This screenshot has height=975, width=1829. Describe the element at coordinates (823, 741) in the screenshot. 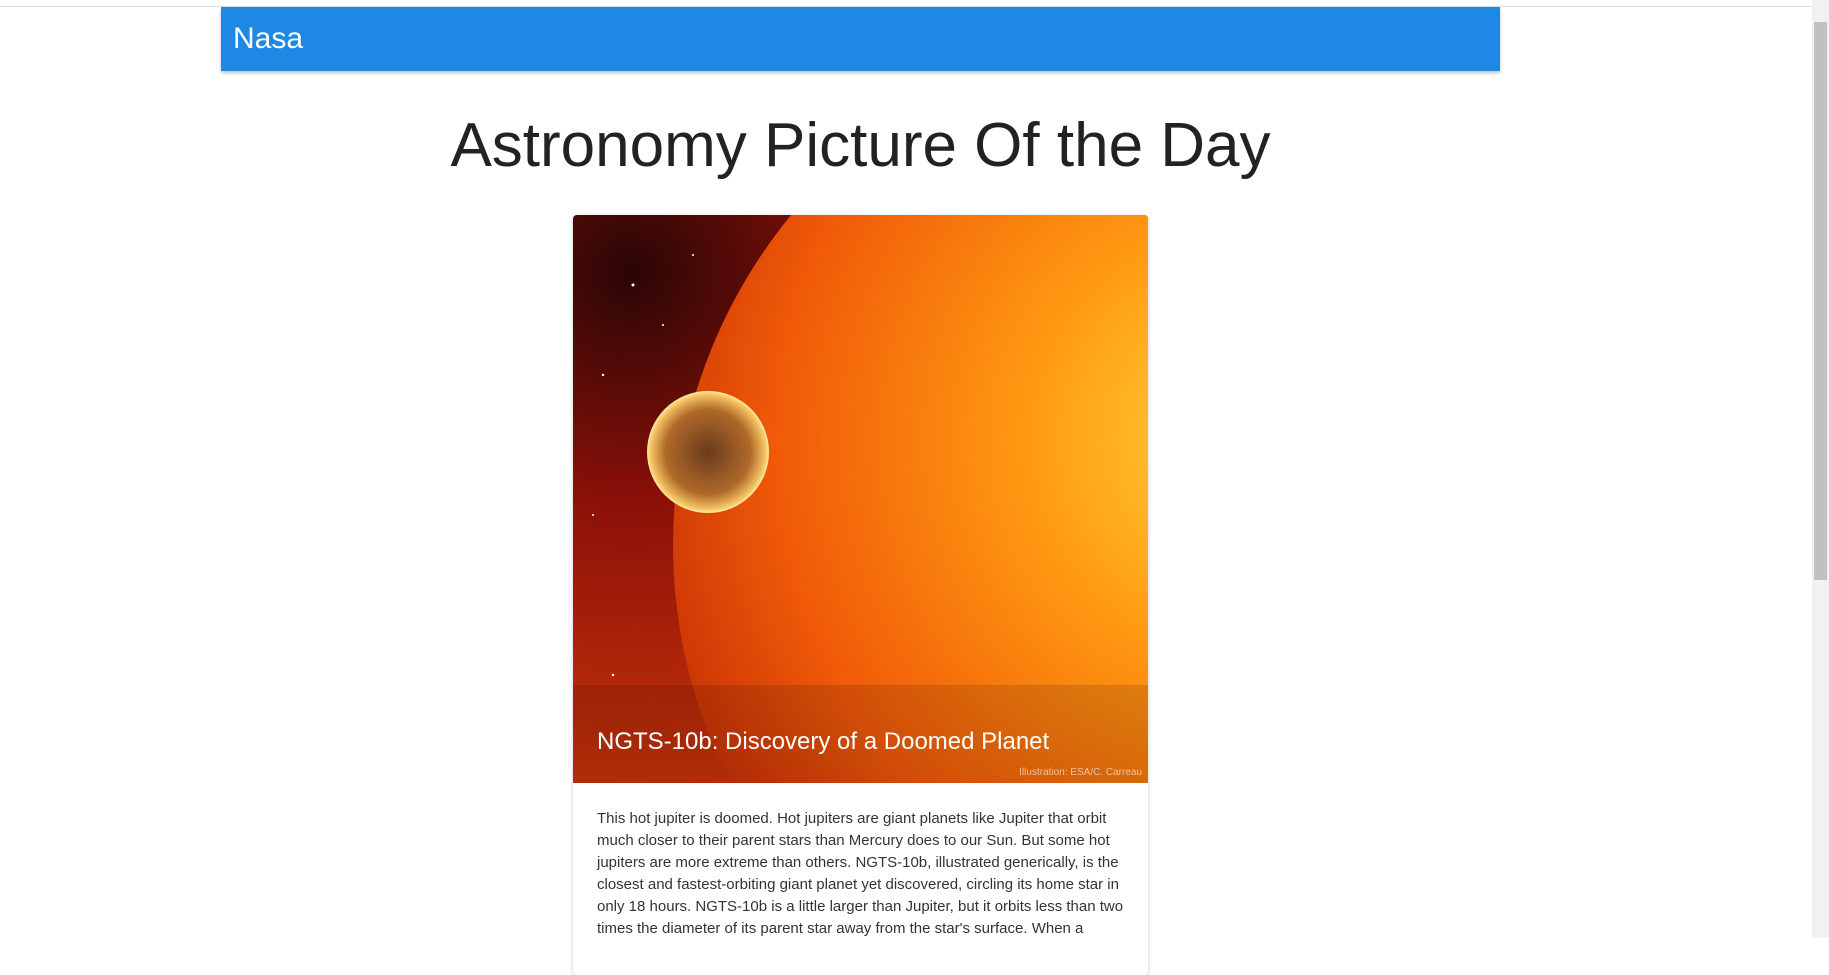

I see `image-title: NGTS-10b: Discovery of a Doomed Planet` at that location.